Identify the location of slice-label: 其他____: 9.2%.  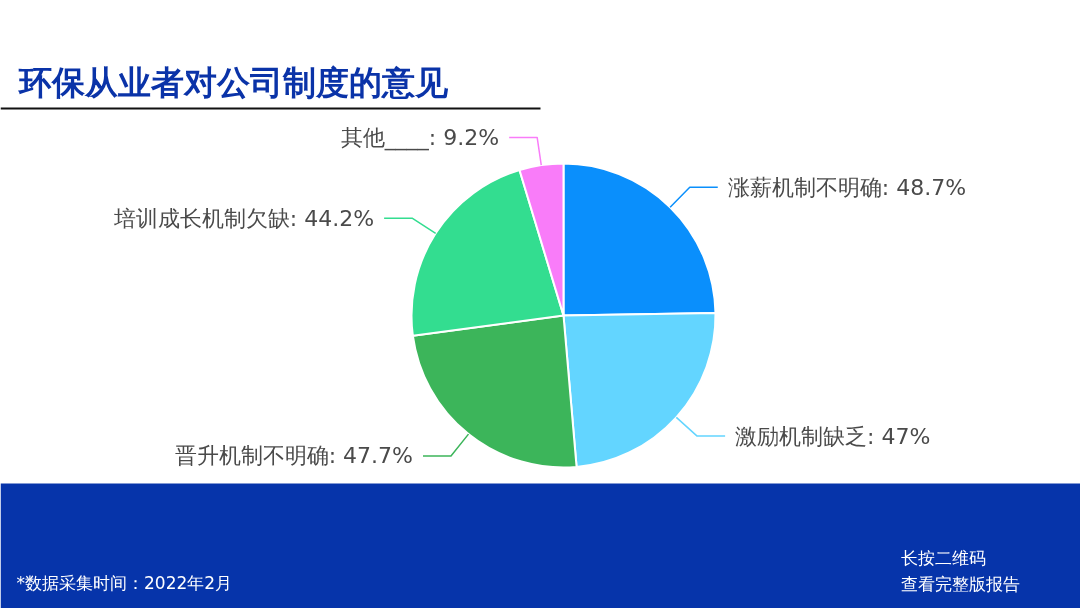
(420, 137).